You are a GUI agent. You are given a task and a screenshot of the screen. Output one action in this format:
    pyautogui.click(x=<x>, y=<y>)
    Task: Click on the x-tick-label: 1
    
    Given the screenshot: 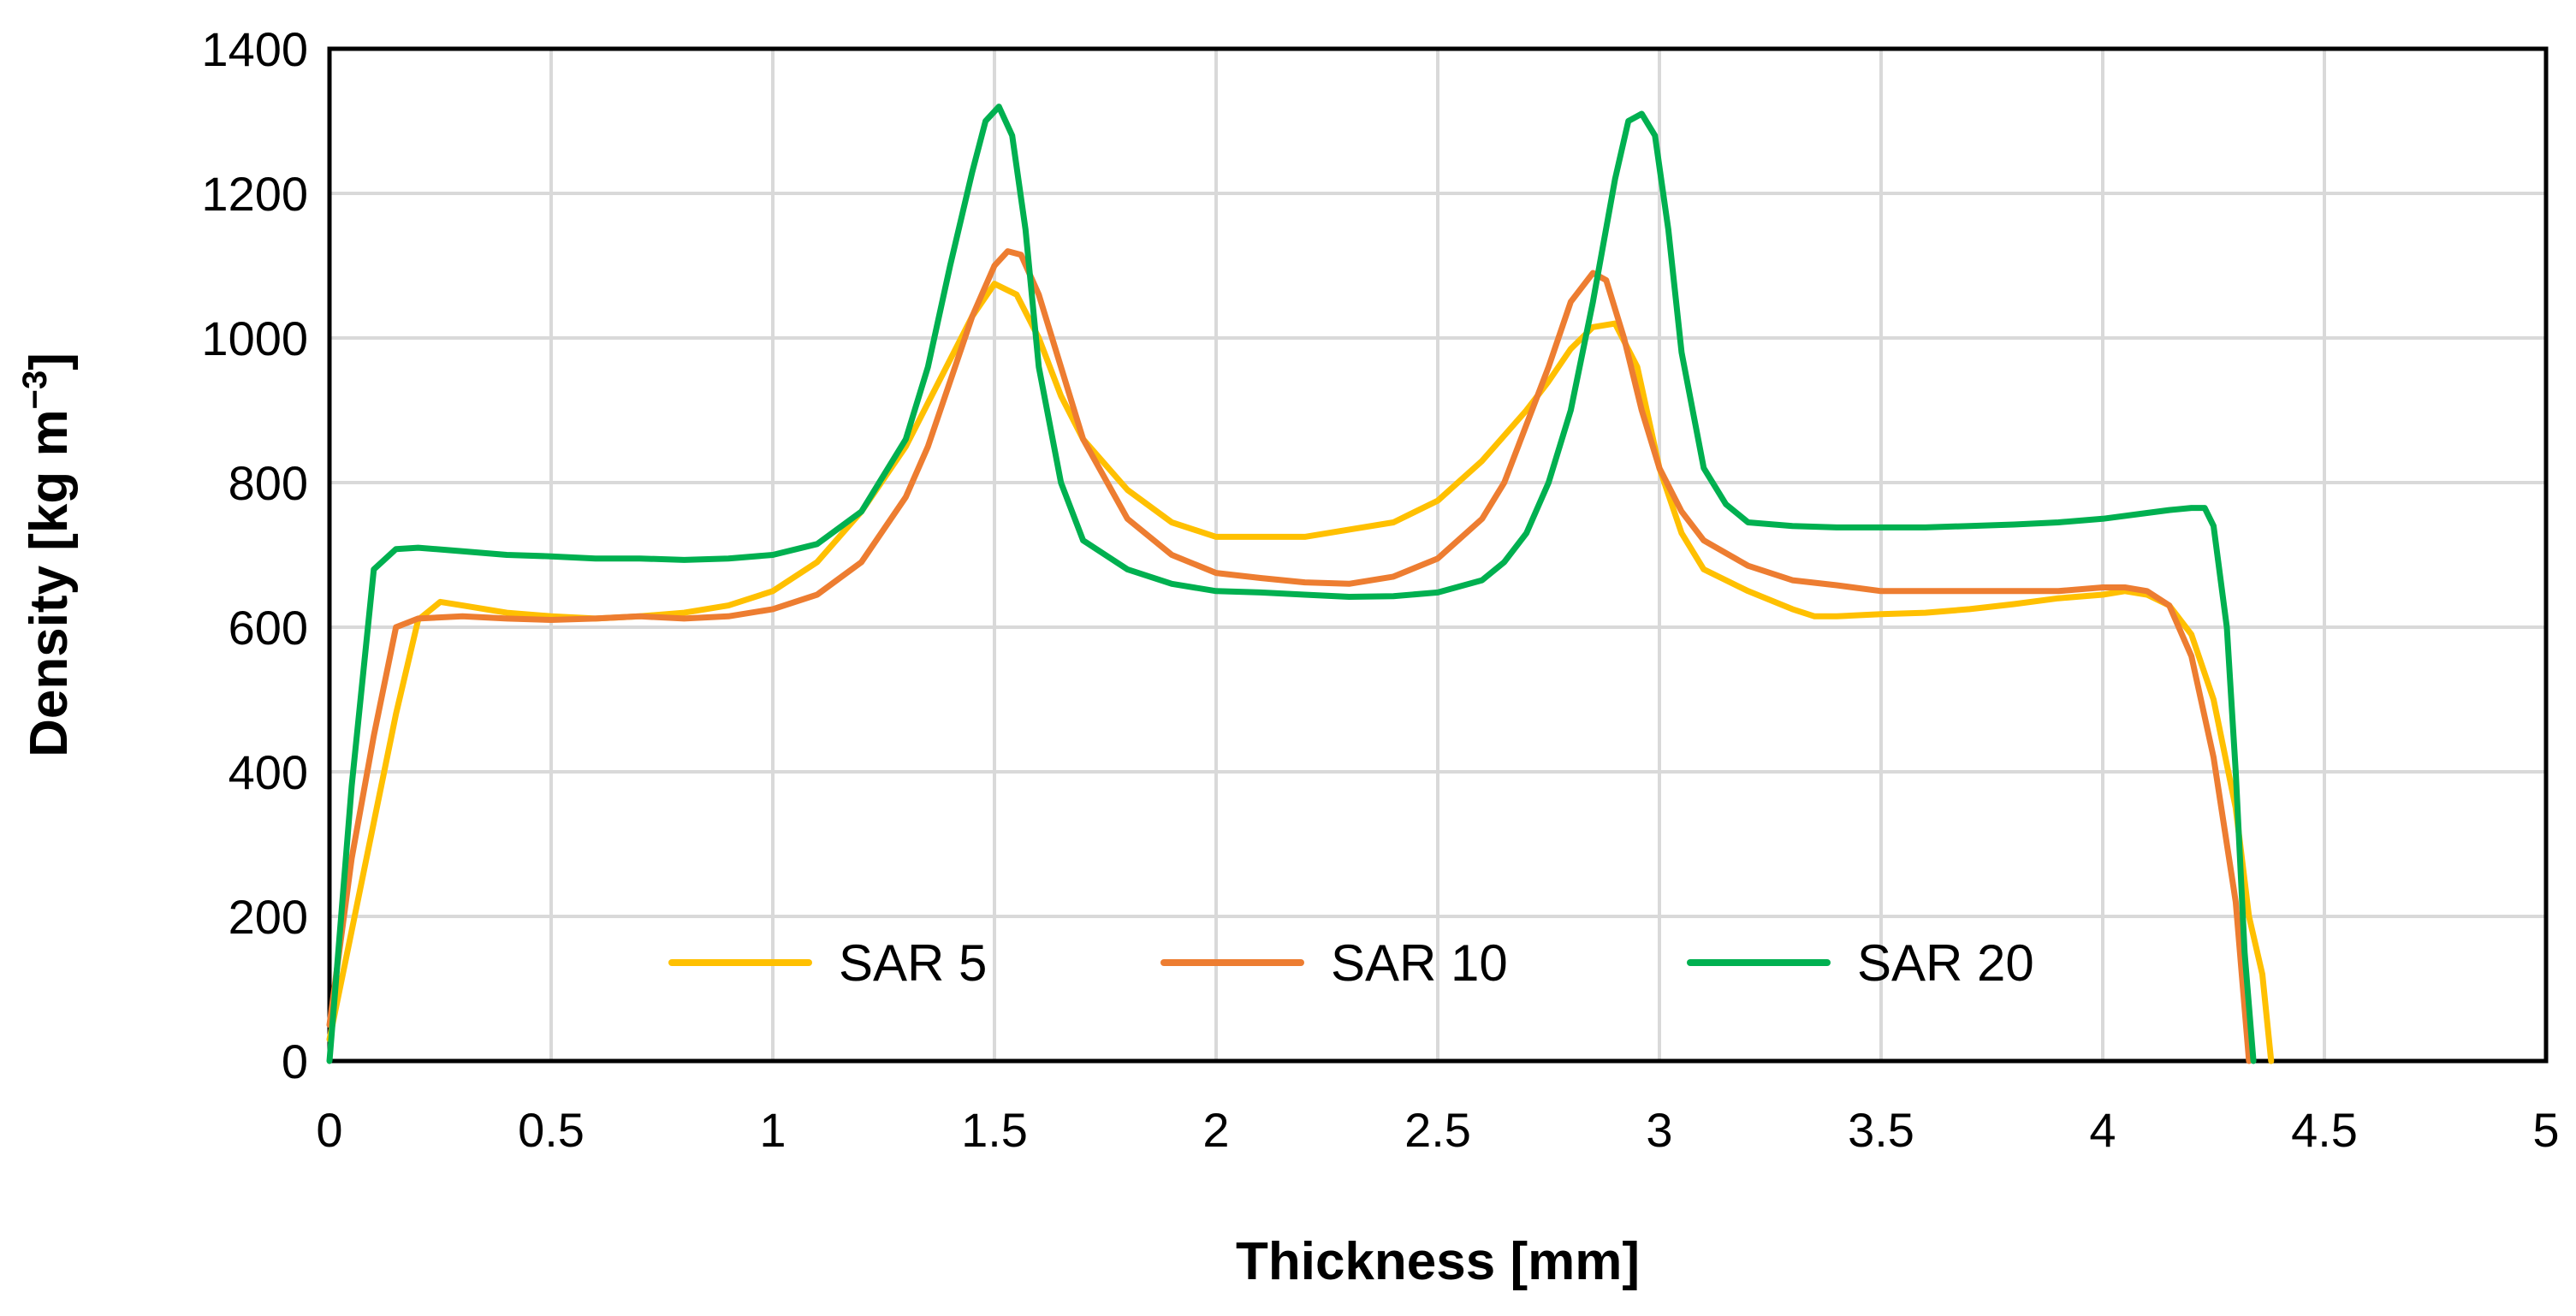 What is the action you would take?
    pyautogui.click(x=772, y=1130)
    